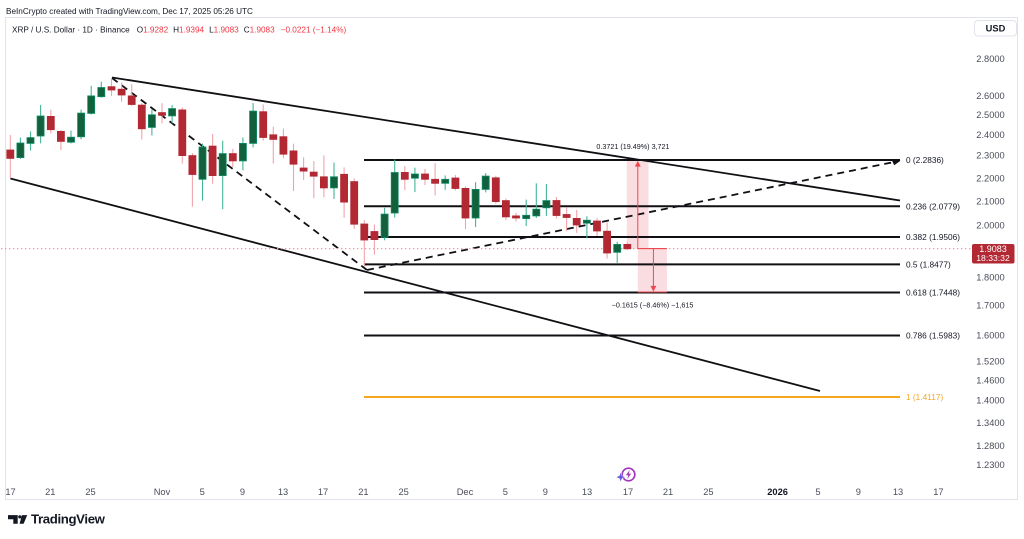 This screenshot has height=539, width=1024. What do you see at coordinates (924, 397) in the screenshot?
I see `svg-text: 1 (1.4117)` at bounding box center [924, 397].